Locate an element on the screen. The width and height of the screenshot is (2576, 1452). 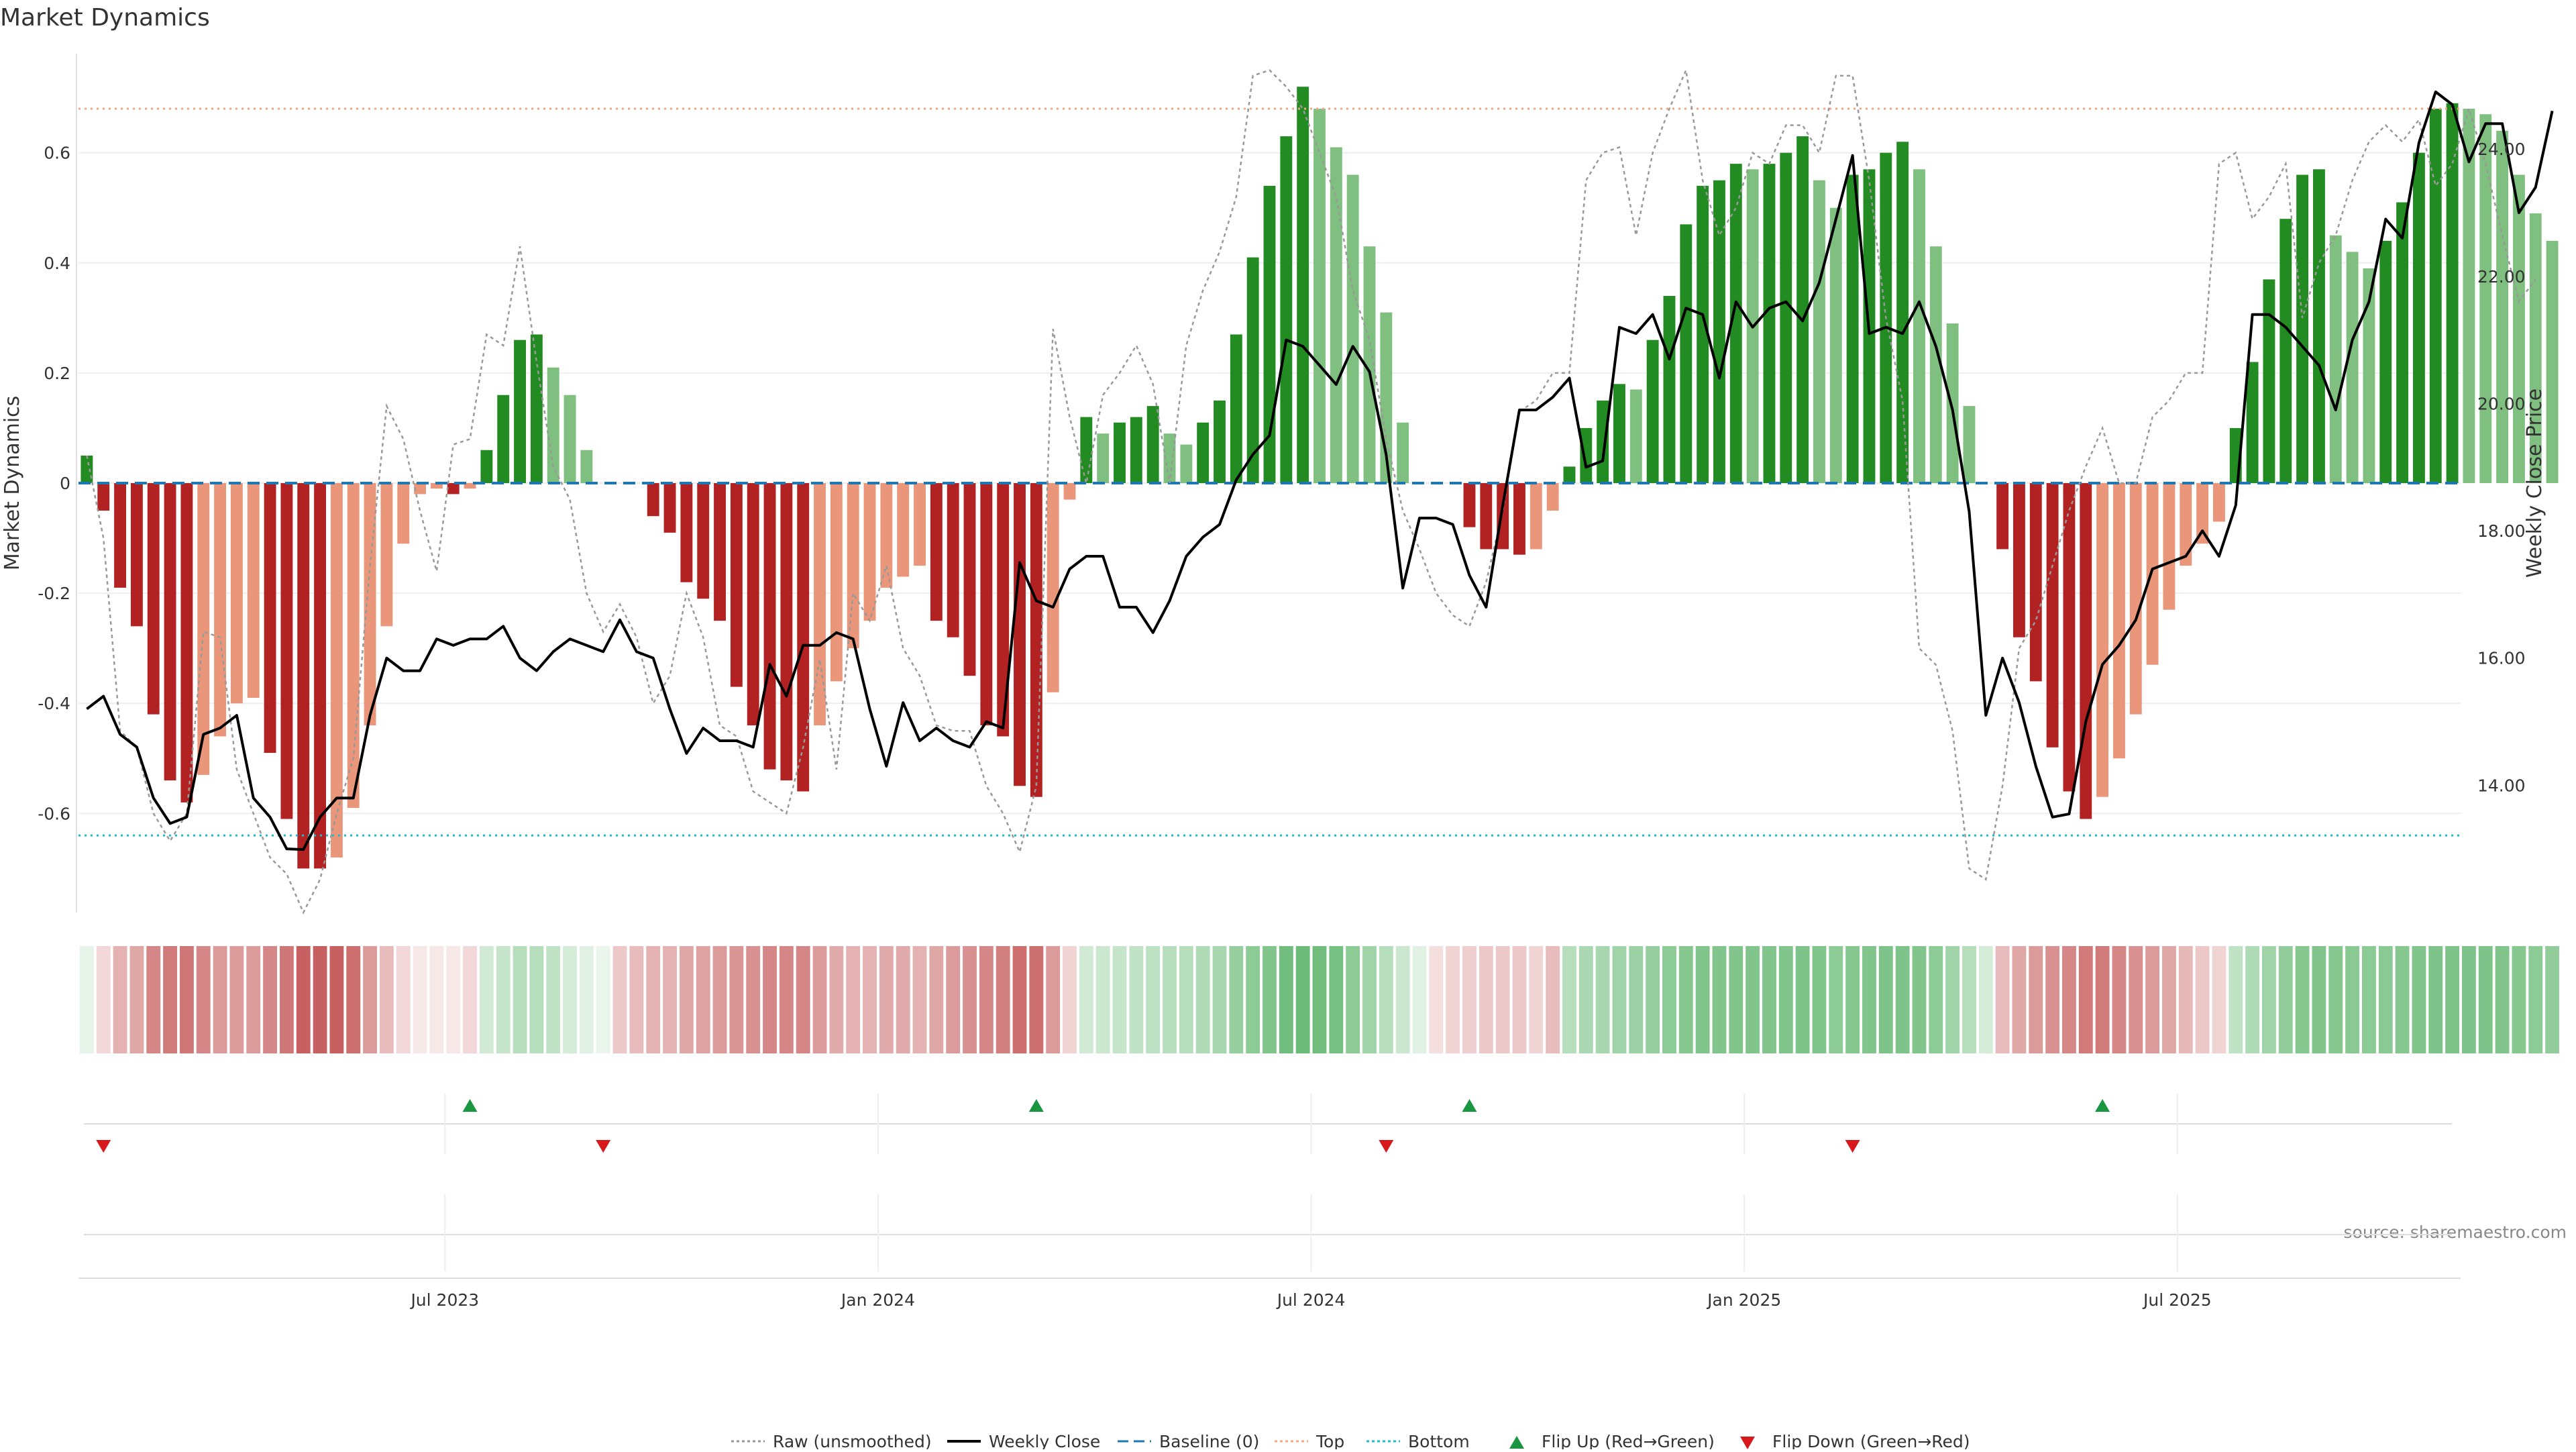
legend-label: Weekly Close is located at coordinates (1044, 1440).